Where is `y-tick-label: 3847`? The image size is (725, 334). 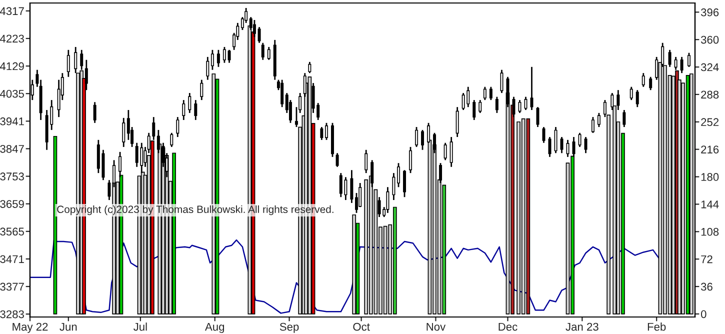 y-tick-label: 3847 is located at coordinates (12, 148).